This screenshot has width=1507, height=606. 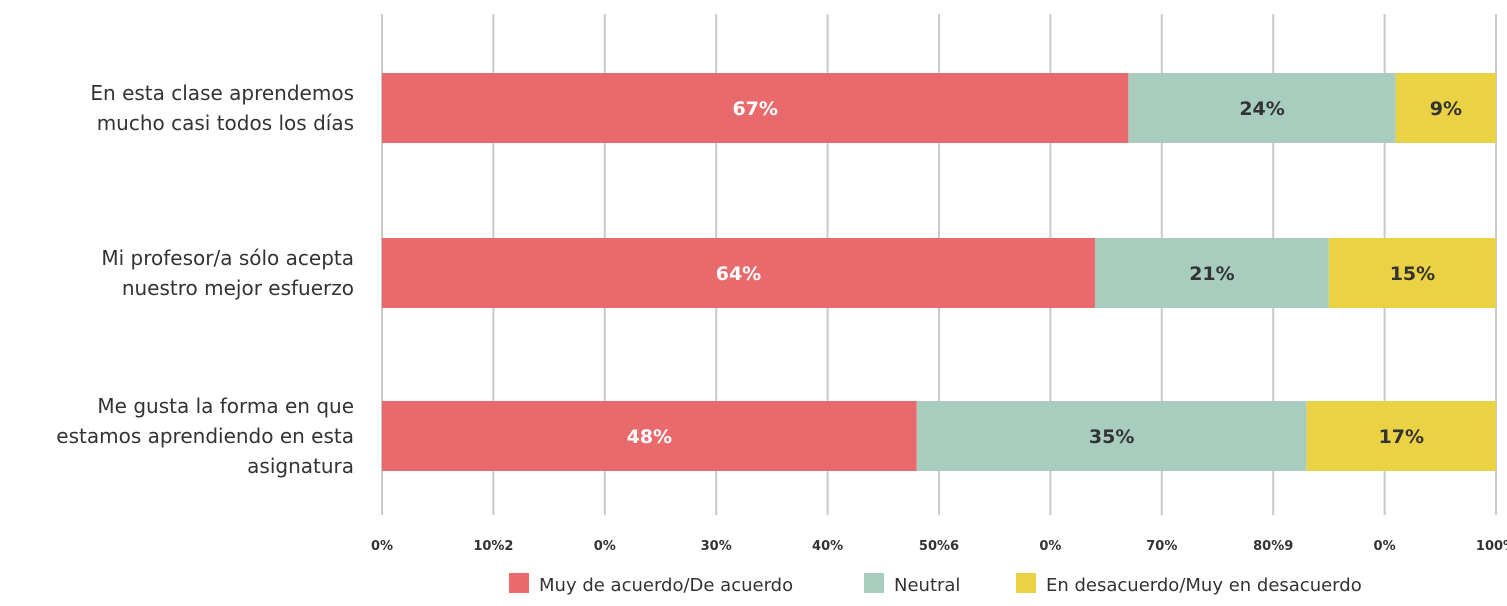 What do you see at coordinates (605, 546) in the screenshot?
I see `x-tick-label-20: 0%` at bounding box center [605, 546].